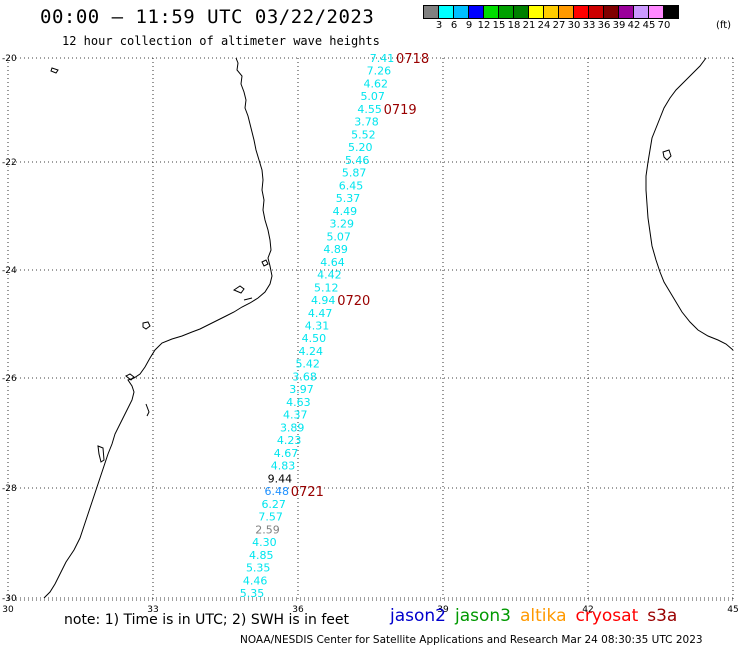 This screenshot has width=740, height=650. Describe the element at coordinates (366, 122) in the screenshot. I see `wave-height-label: 3.78` at that location.